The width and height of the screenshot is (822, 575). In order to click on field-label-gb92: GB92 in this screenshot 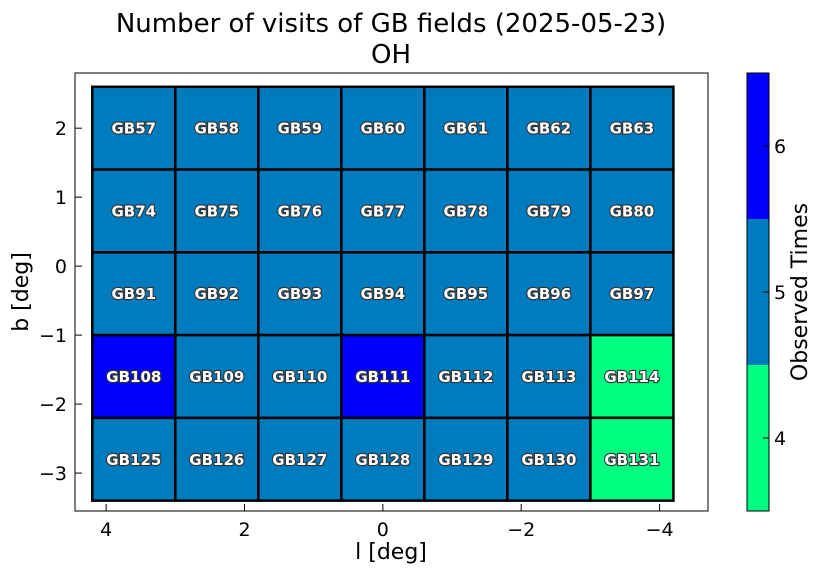, I will do `click(217, 294)`.